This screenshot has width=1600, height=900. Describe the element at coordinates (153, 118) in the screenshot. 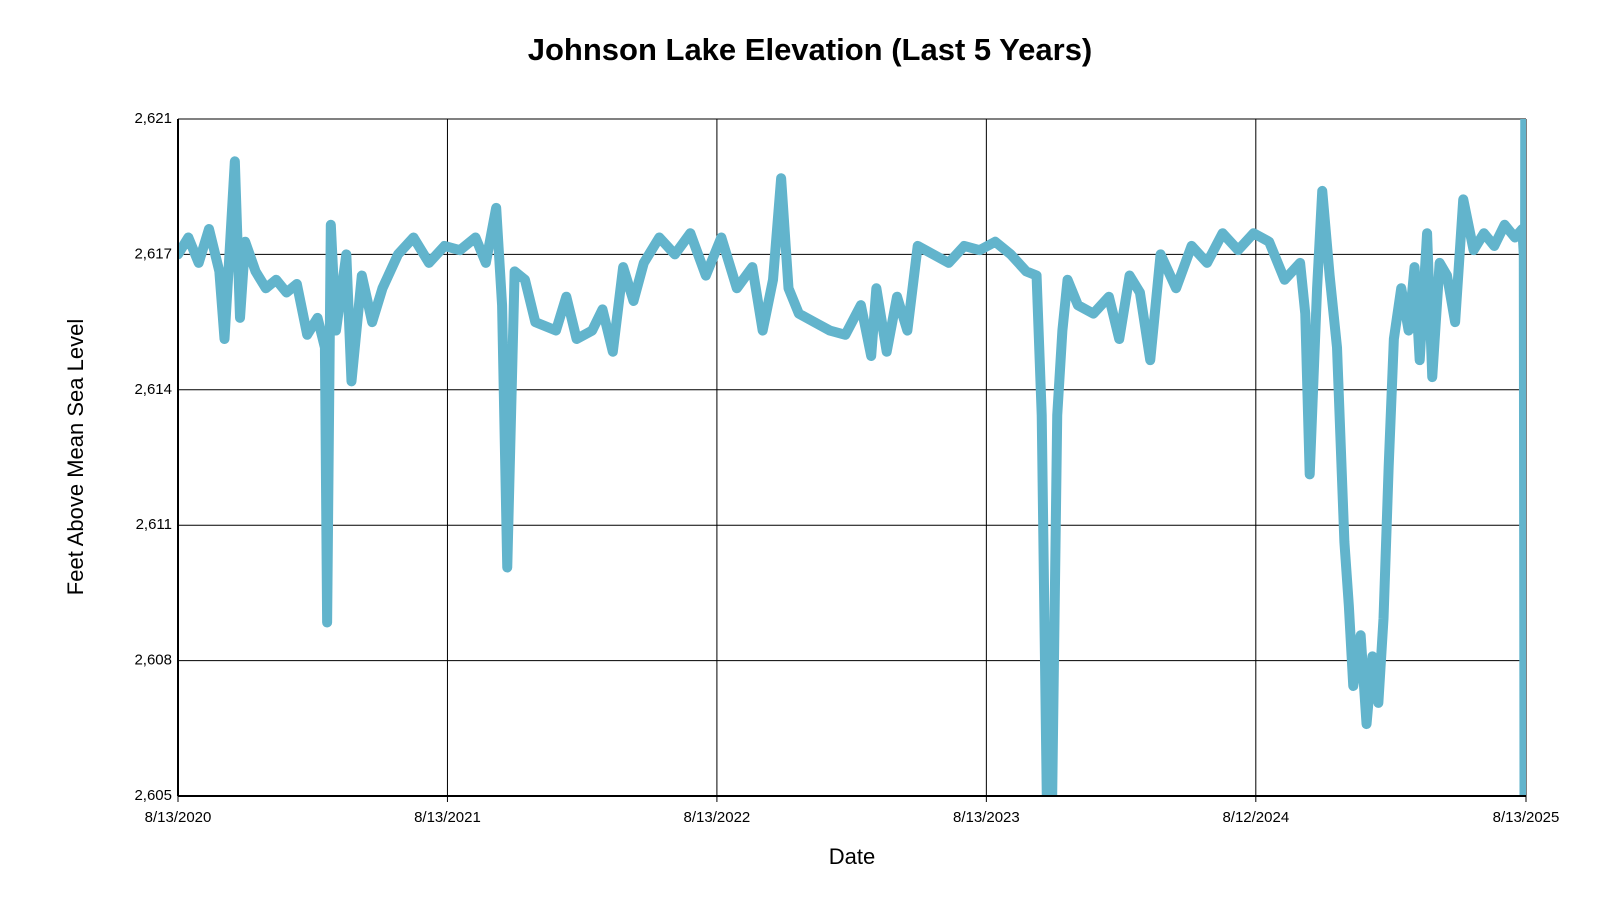

I see `y-tick-label: 2,621` at that location.